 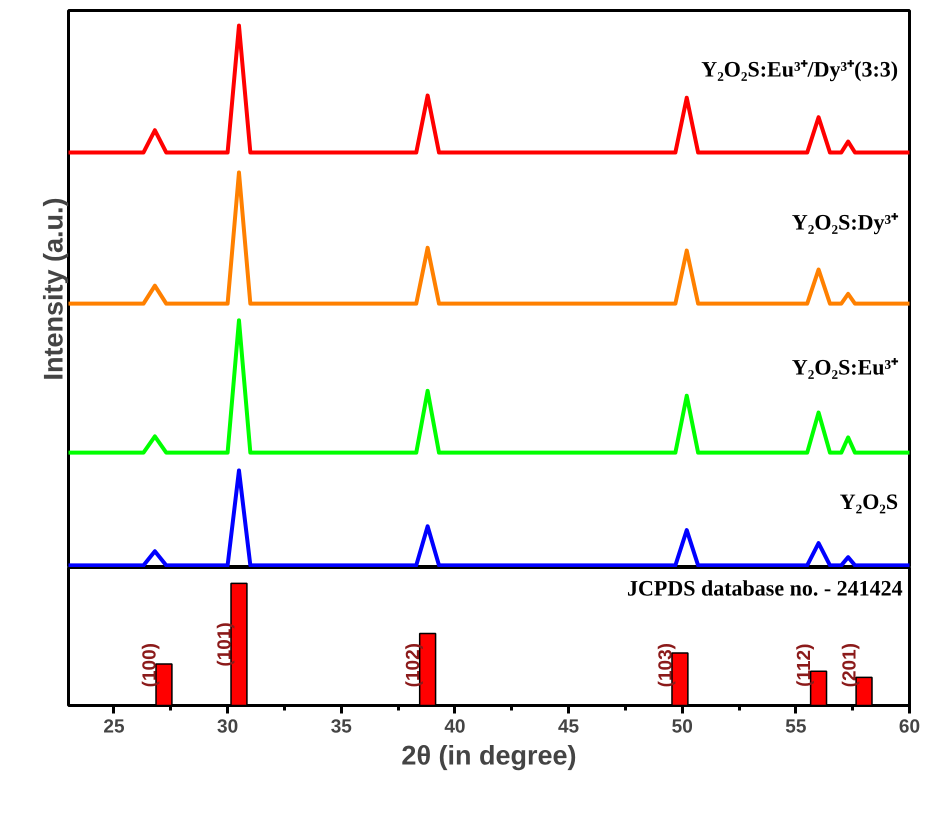 I want to click on annotation: (102), so click(x=413, y=665).